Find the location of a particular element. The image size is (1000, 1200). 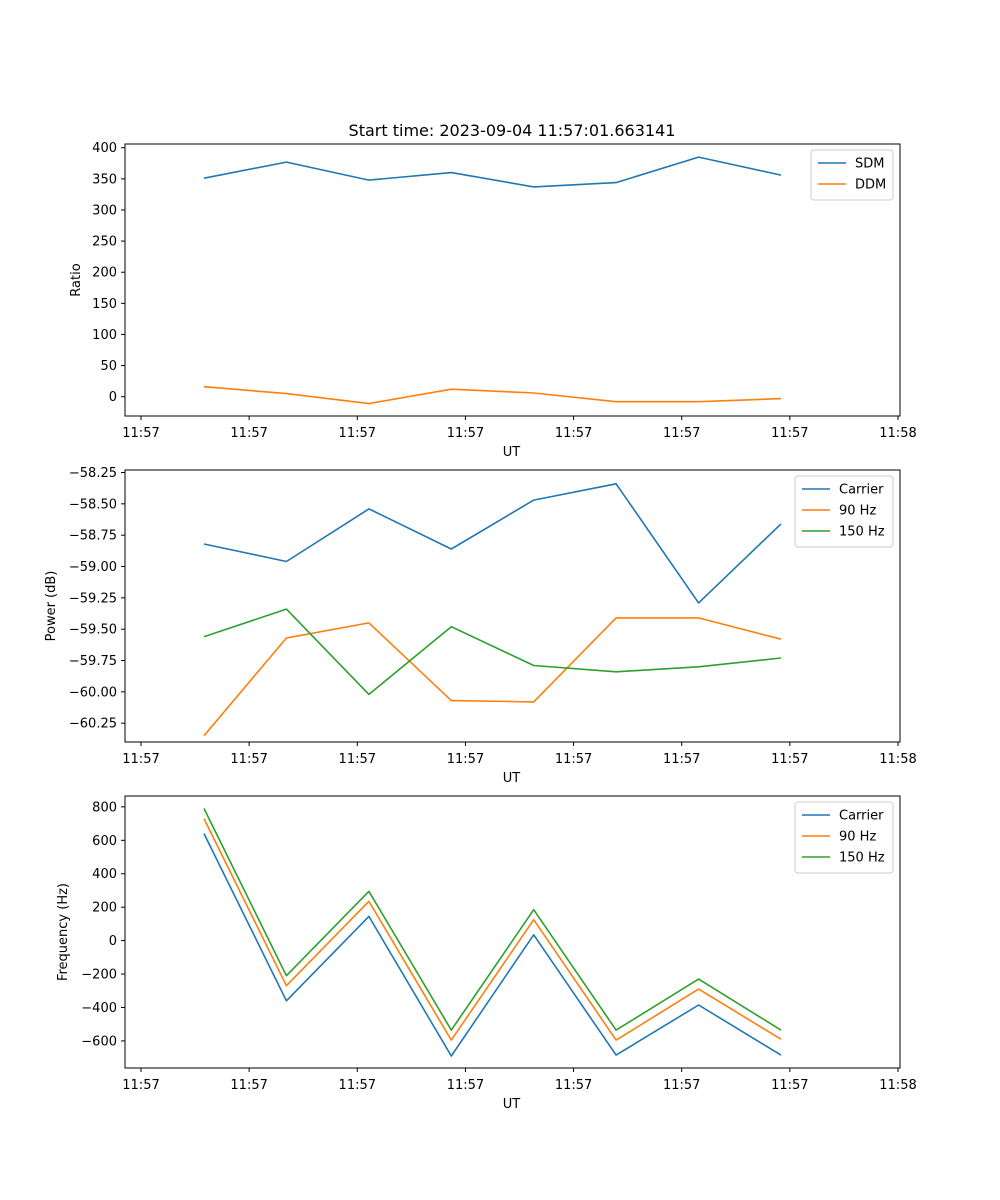

y-axis-label: Power (dB) is located at coordinates (51, 606).